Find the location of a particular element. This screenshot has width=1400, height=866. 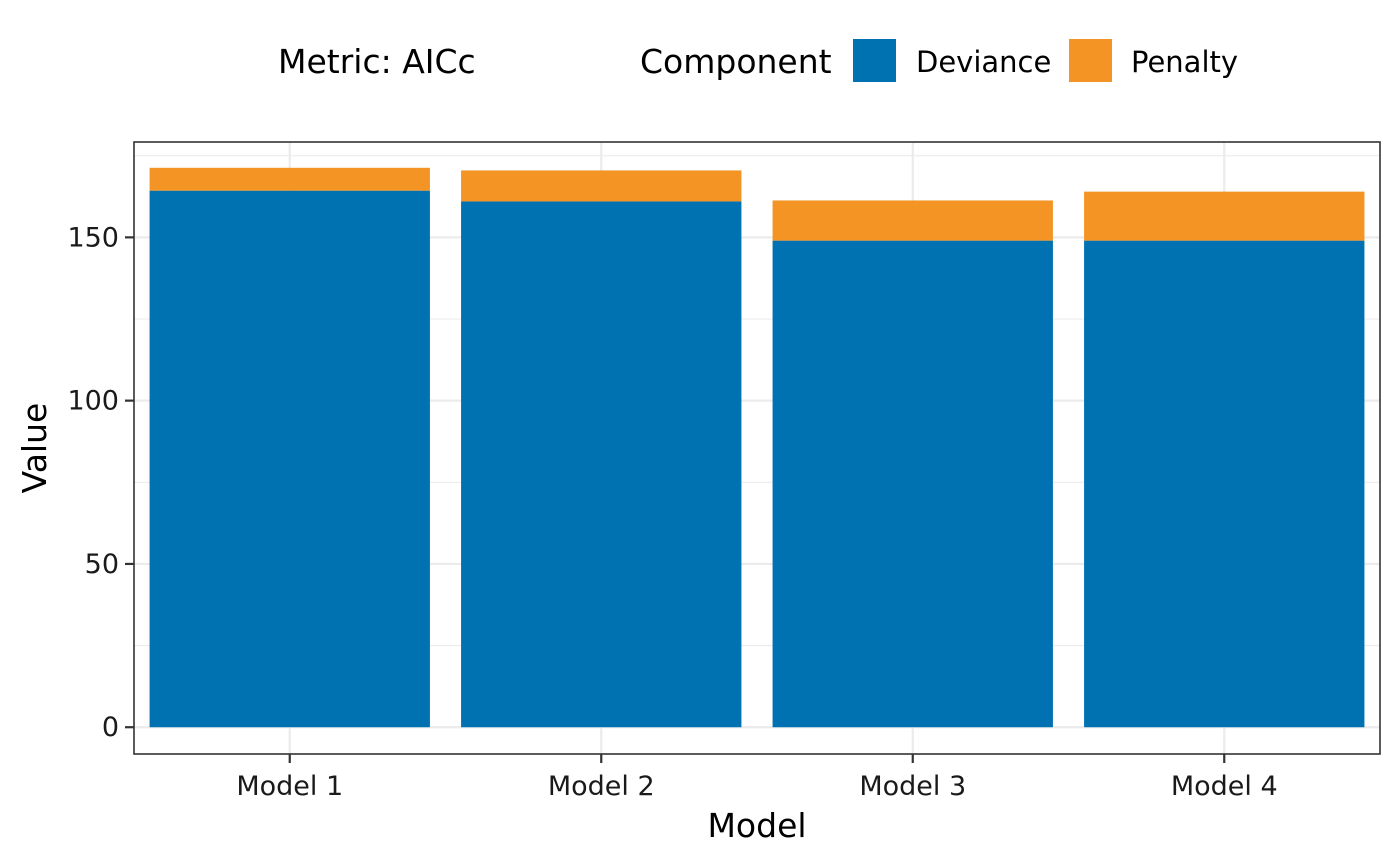

x-axis: Model 1 Model 2 Model 3 Model 4 is located at coordinates (757, 778).